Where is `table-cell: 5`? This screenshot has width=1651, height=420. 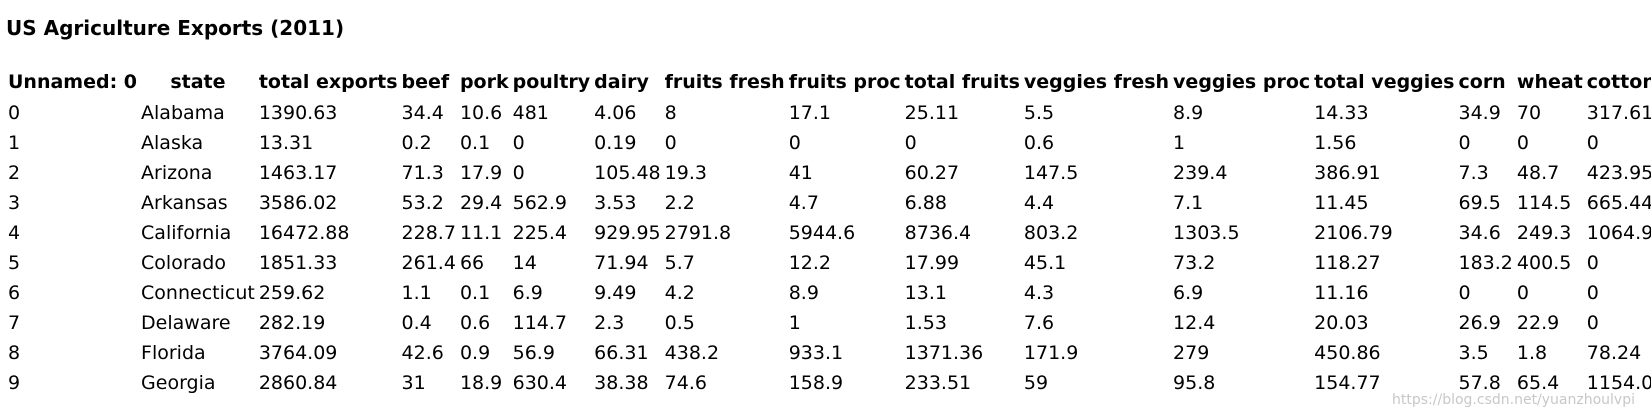
table-cell: 5 is located at coordinates (14, 263).